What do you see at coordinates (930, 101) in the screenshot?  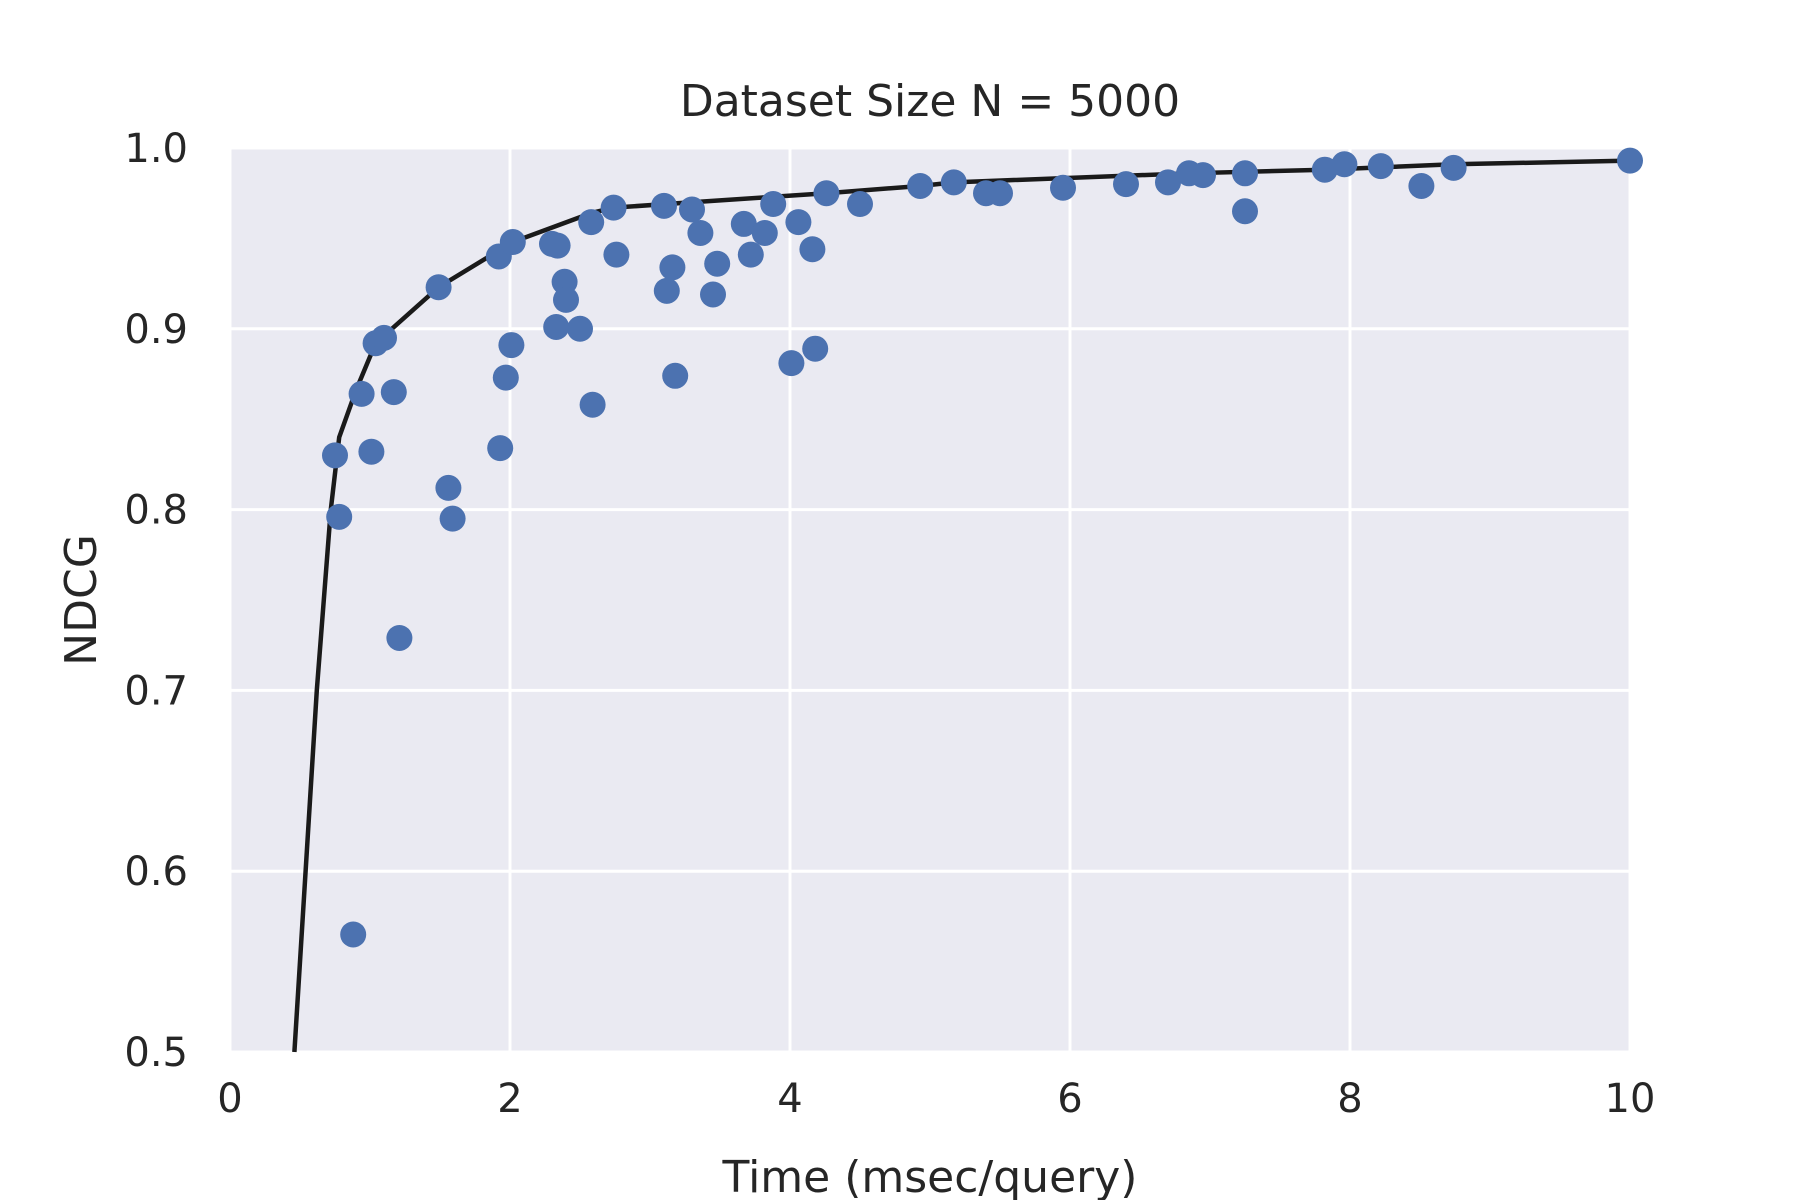 I see `chart-title: Dataset Size N = 5000` at bounding box center [930, 101].